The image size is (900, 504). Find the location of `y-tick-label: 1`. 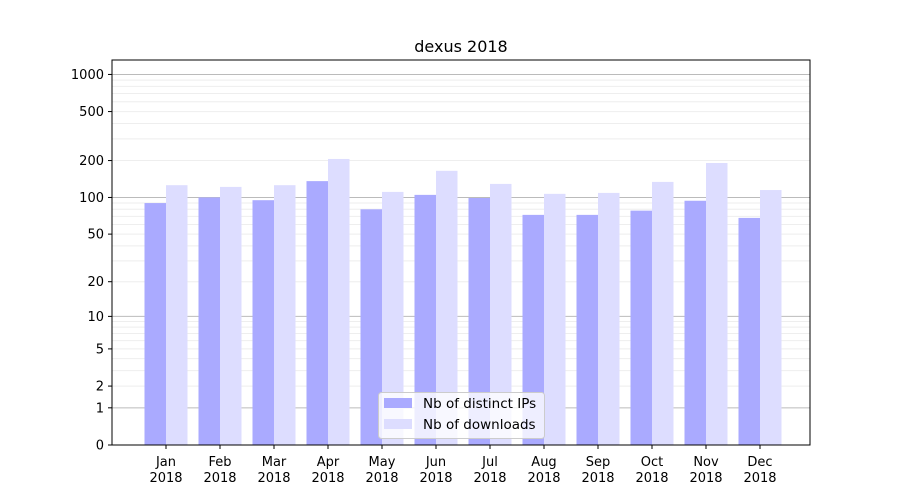

y-tick-label: 1 is located at coordinates (100, 408).